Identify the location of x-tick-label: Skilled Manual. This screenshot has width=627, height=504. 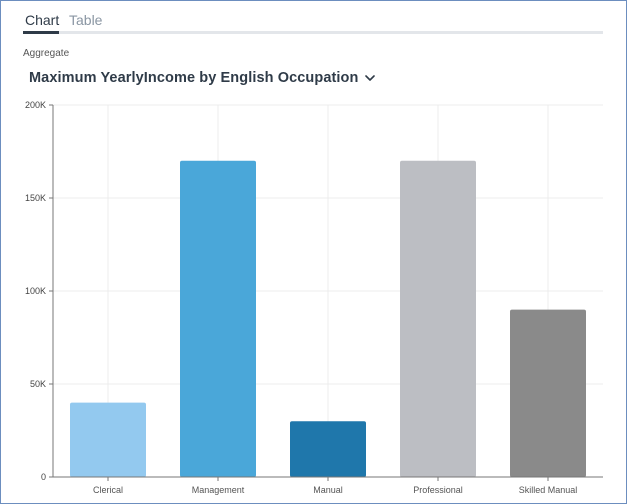
(548, 490).